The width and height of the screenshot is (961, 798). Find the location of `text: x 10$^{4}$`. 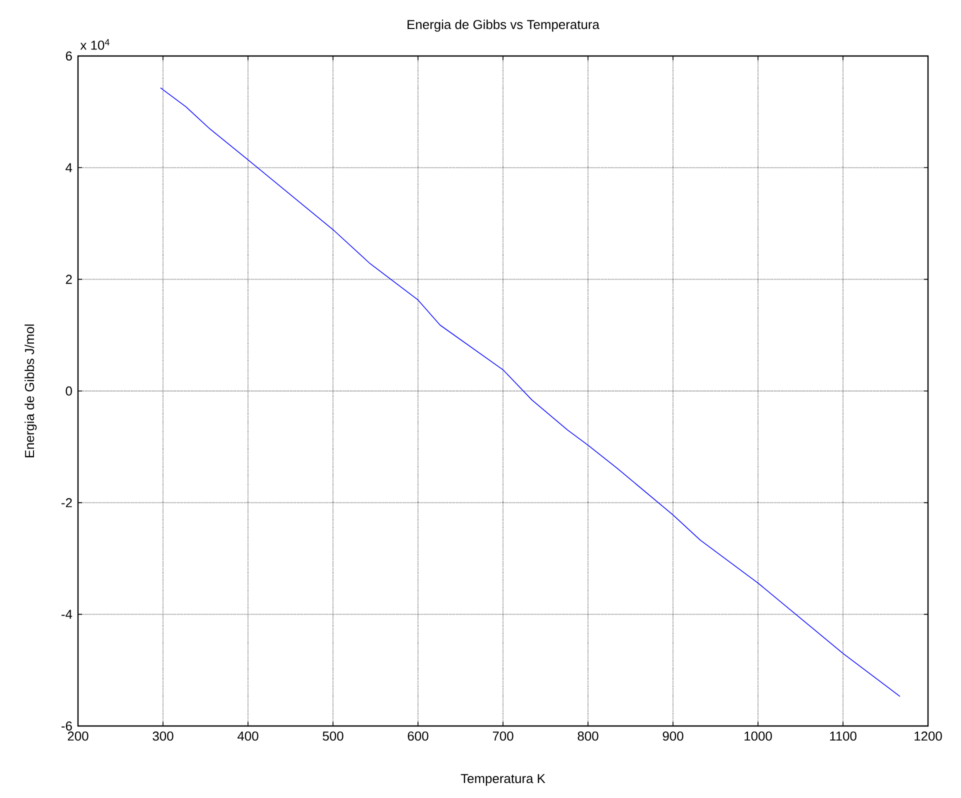

text: x 10$^{4}$ is located at coordinates (95, 44).